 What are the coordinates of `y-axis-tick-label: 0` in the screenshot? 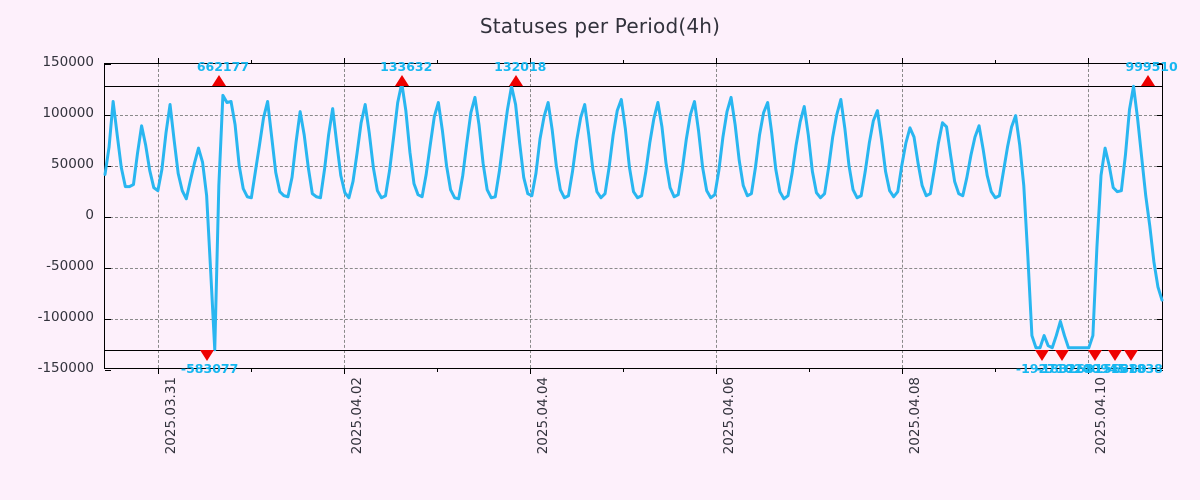 It's located at (89, 215).